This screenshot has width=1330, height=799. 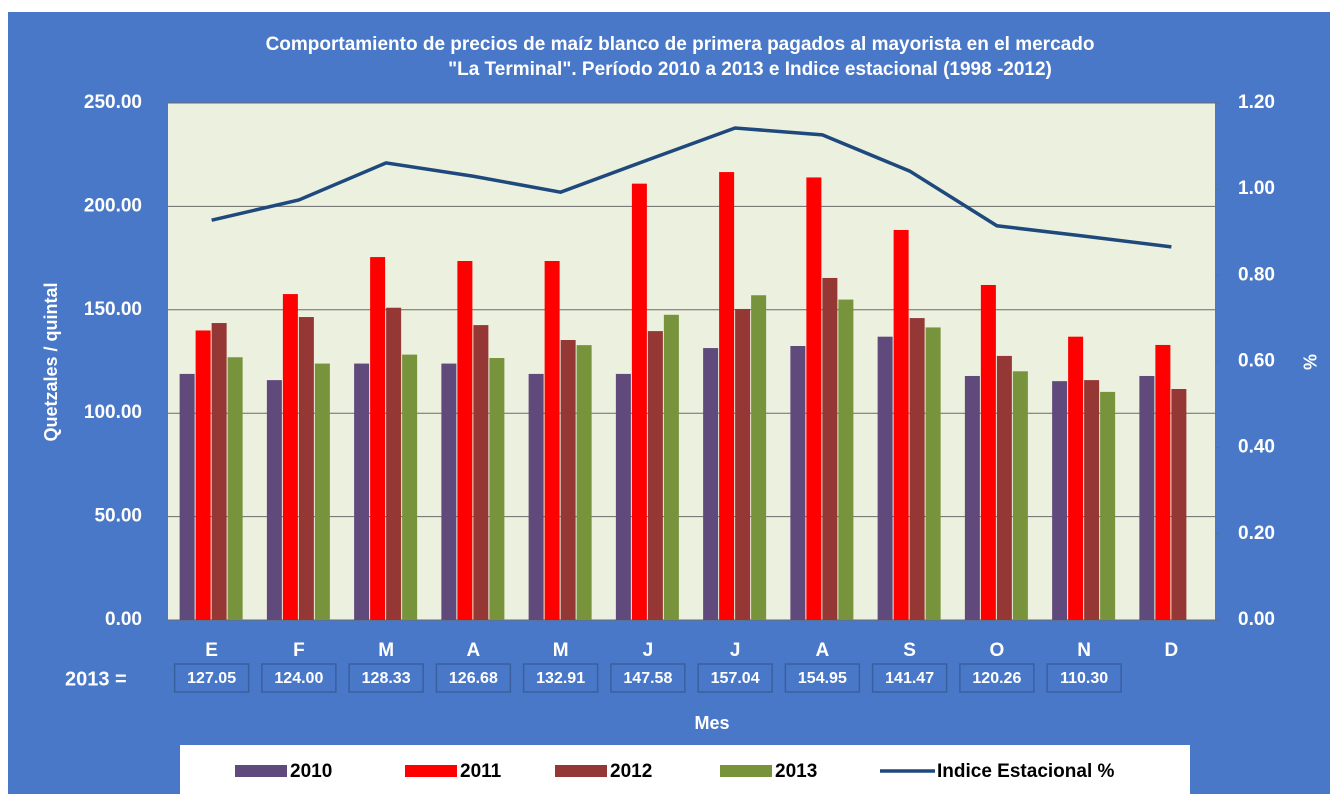 I want to click on value-label: 110.30, so click(x=1084, y=678).